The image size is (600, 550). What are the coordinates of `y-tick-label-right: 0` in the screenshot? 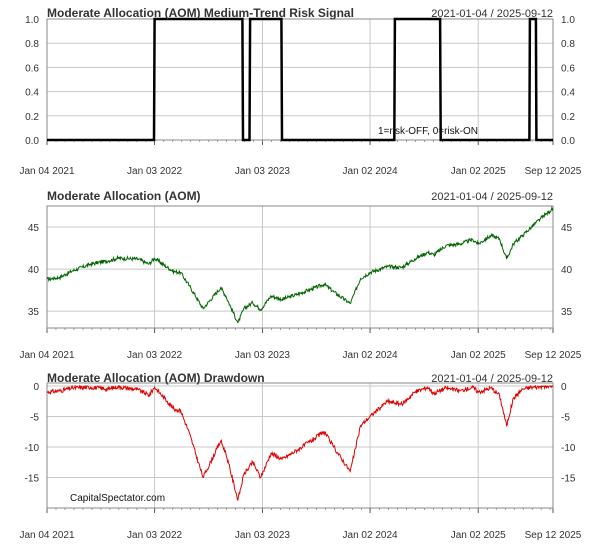 It's located at (564, 387).